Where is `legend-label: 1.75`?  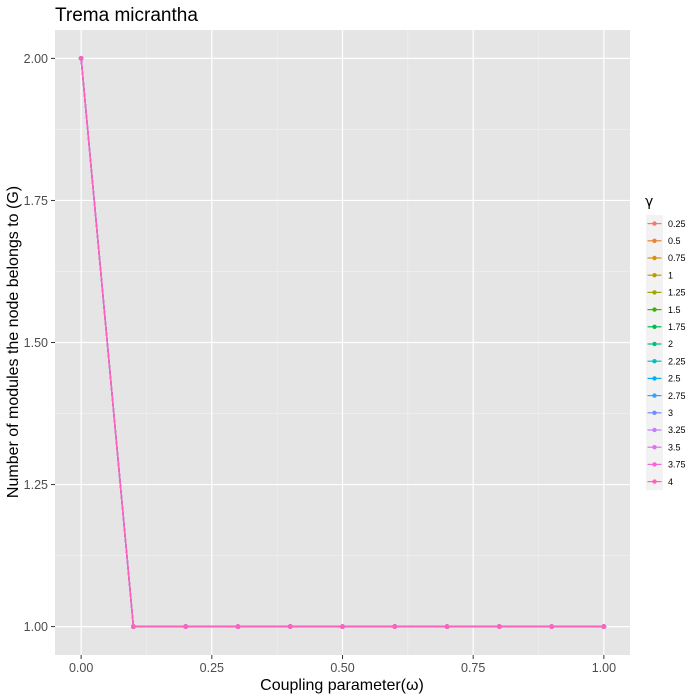
legend-label: 1.75 is located at coordinates (677, 327).